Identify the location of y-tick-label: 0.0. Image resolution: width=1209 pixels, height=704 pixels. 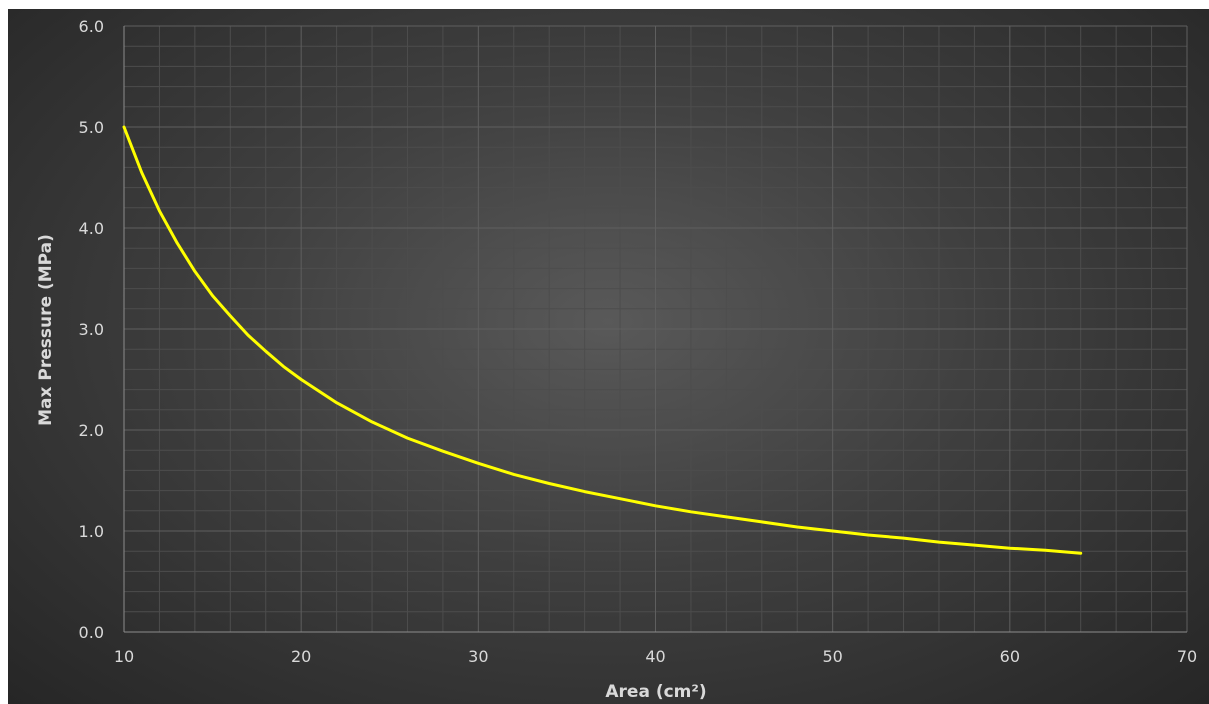
(91, 632).